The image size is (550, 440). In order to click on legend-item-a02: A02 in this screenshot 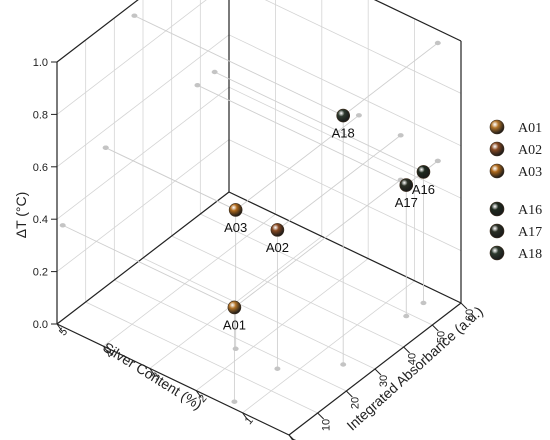, I will do `click(515, 149)`.